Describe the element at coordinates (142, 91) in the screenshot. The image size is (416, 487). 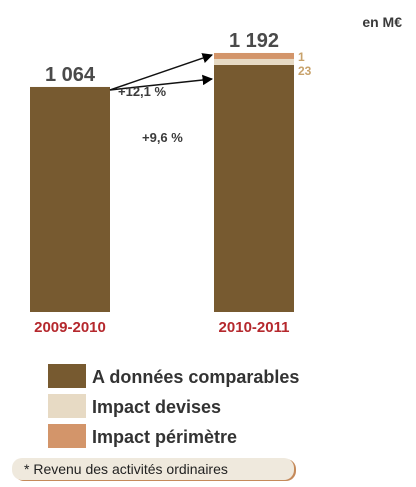
I see `growth-label-total: +12,1 %` at that location.